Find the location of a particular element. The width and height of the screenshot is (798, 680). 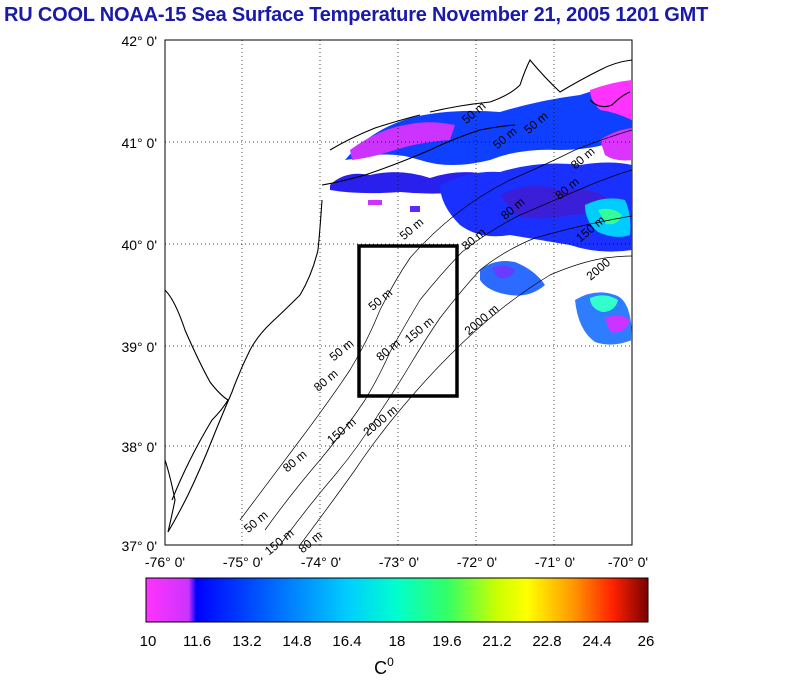

cbar-label-18: 18 is located at coordinates (397, 641).